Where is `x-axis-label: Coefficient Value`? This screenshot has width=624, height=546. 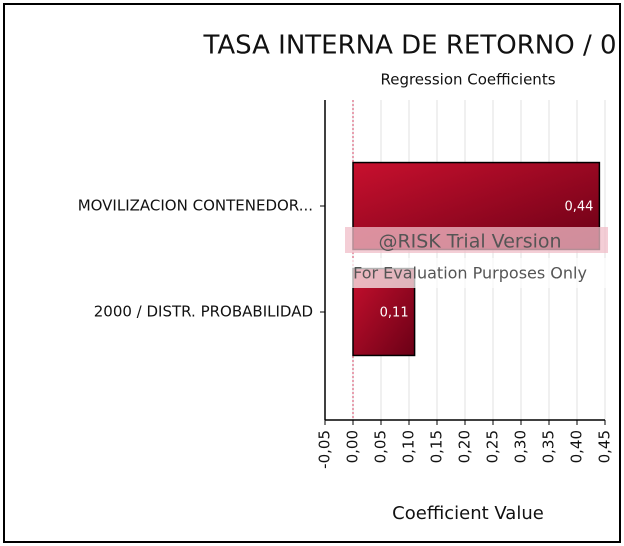
x-axis-label: Coefficient Value is located at coordinates (468, 513).